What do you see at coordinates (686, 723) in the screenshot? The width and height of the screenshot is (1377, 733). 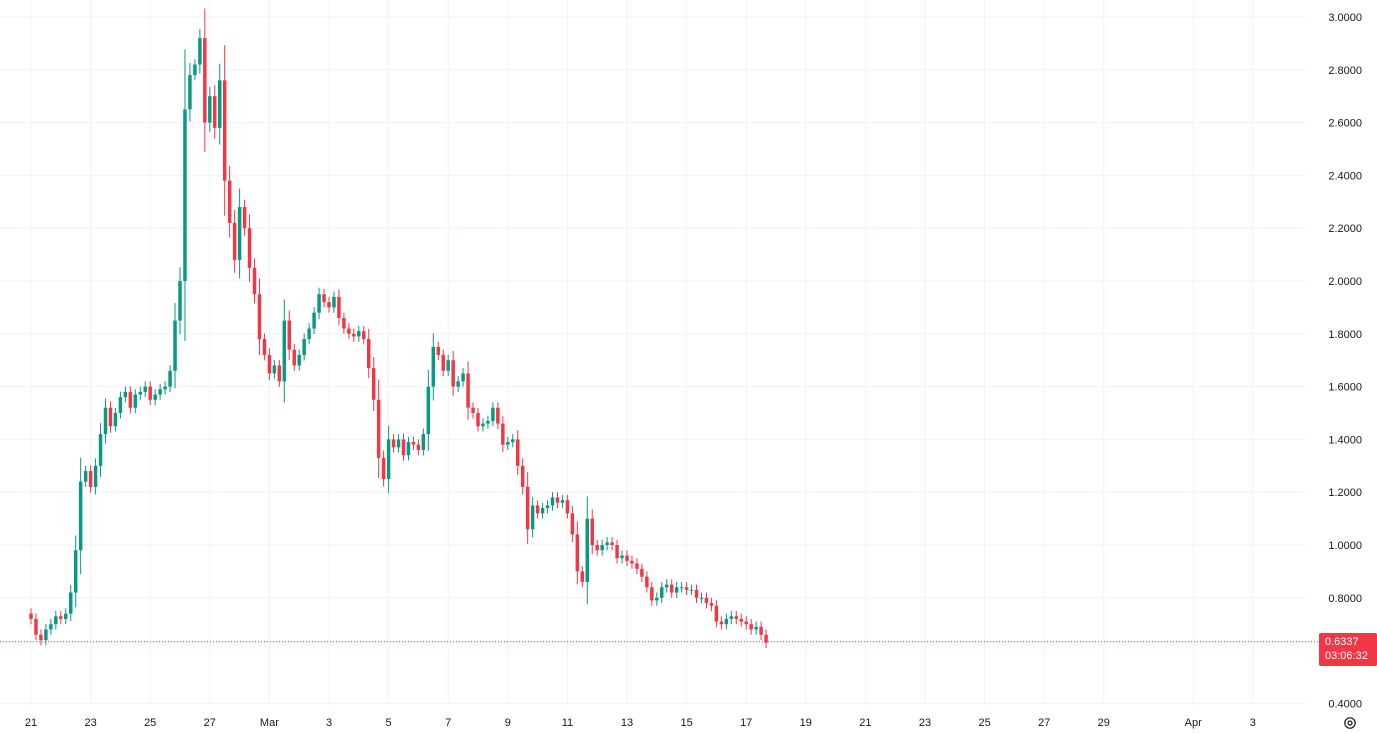 I see `x-tick-label: 15` at bounding box center [686, 723].